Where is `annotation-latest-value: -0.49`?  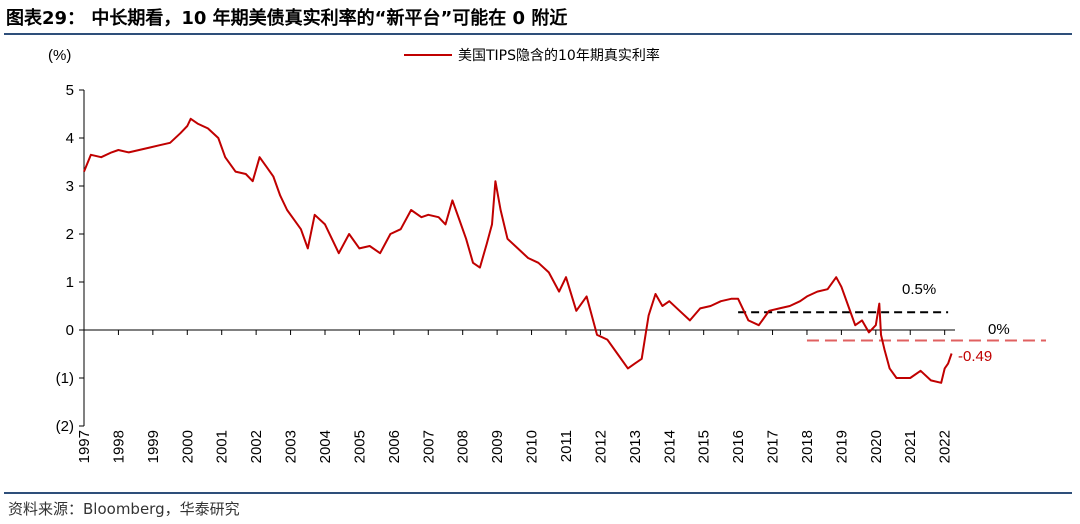
annotation-latest-value: -0.49 is located at coordinates (975, 356).